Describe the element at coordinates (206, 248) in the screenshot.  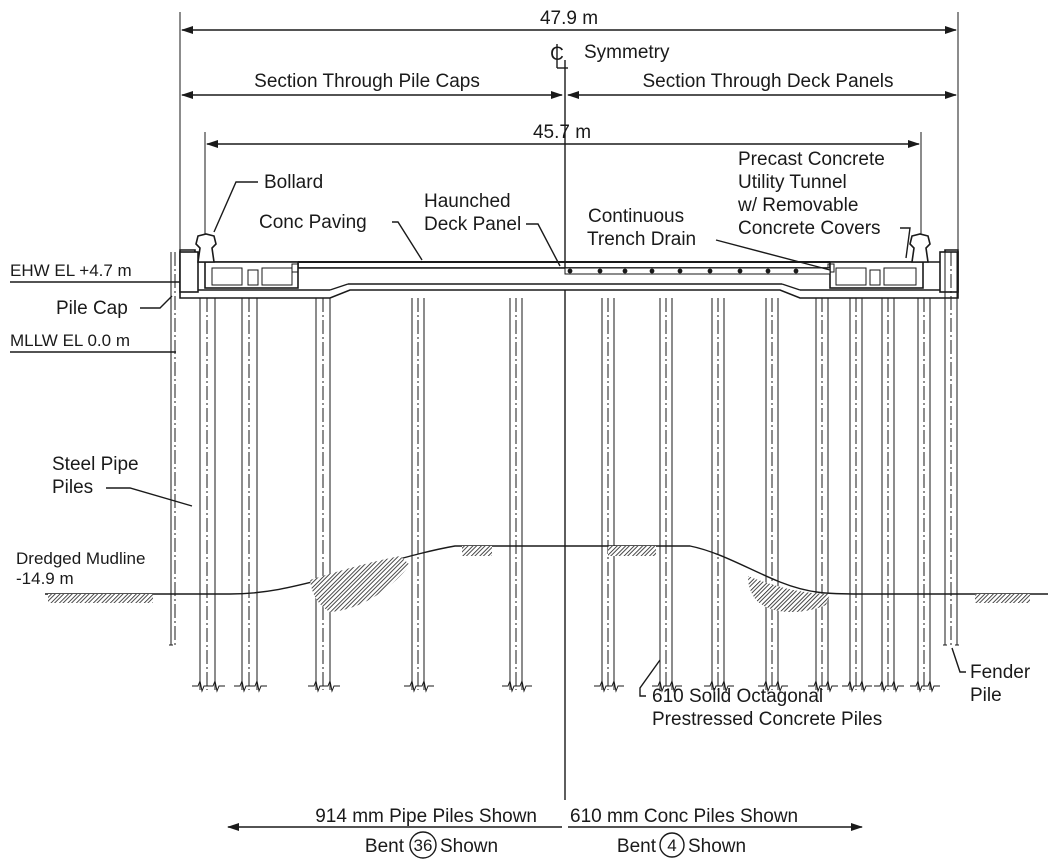
I see `left-bollard-icon` at that location.